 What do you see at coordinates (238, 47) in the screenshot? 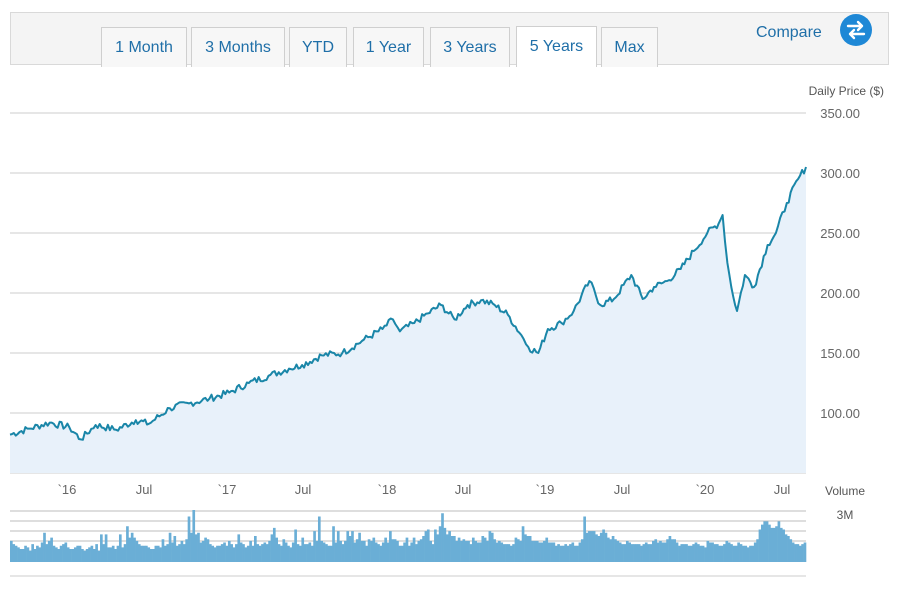
I see `tab-3-months: 3 Months` at bounding box center [238, 47].